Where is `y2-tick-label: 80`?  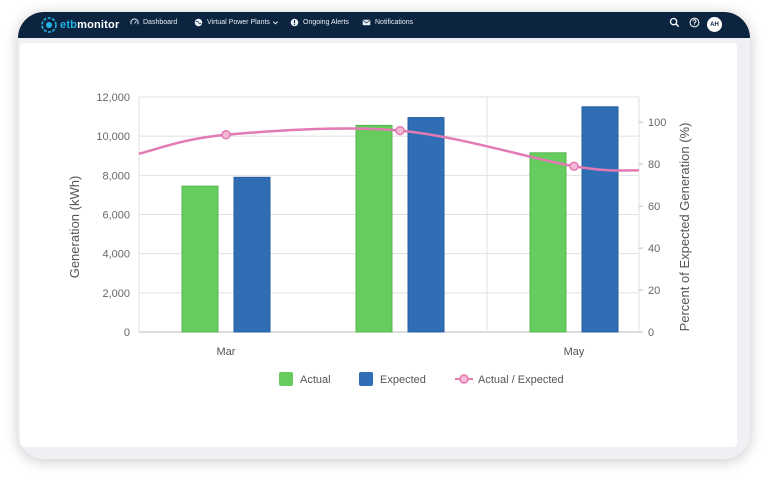 y2-tick-label: 80 is located at coordinates (654, 165).